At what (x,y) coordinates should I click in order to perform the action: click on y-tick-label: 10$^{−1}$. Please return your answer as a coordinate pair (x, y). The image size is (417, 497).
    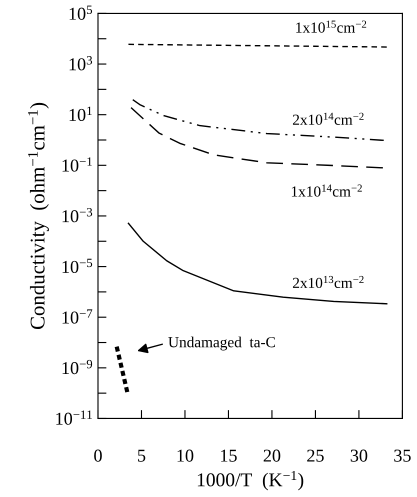
    Looking at the image, I should click on (77, 164).